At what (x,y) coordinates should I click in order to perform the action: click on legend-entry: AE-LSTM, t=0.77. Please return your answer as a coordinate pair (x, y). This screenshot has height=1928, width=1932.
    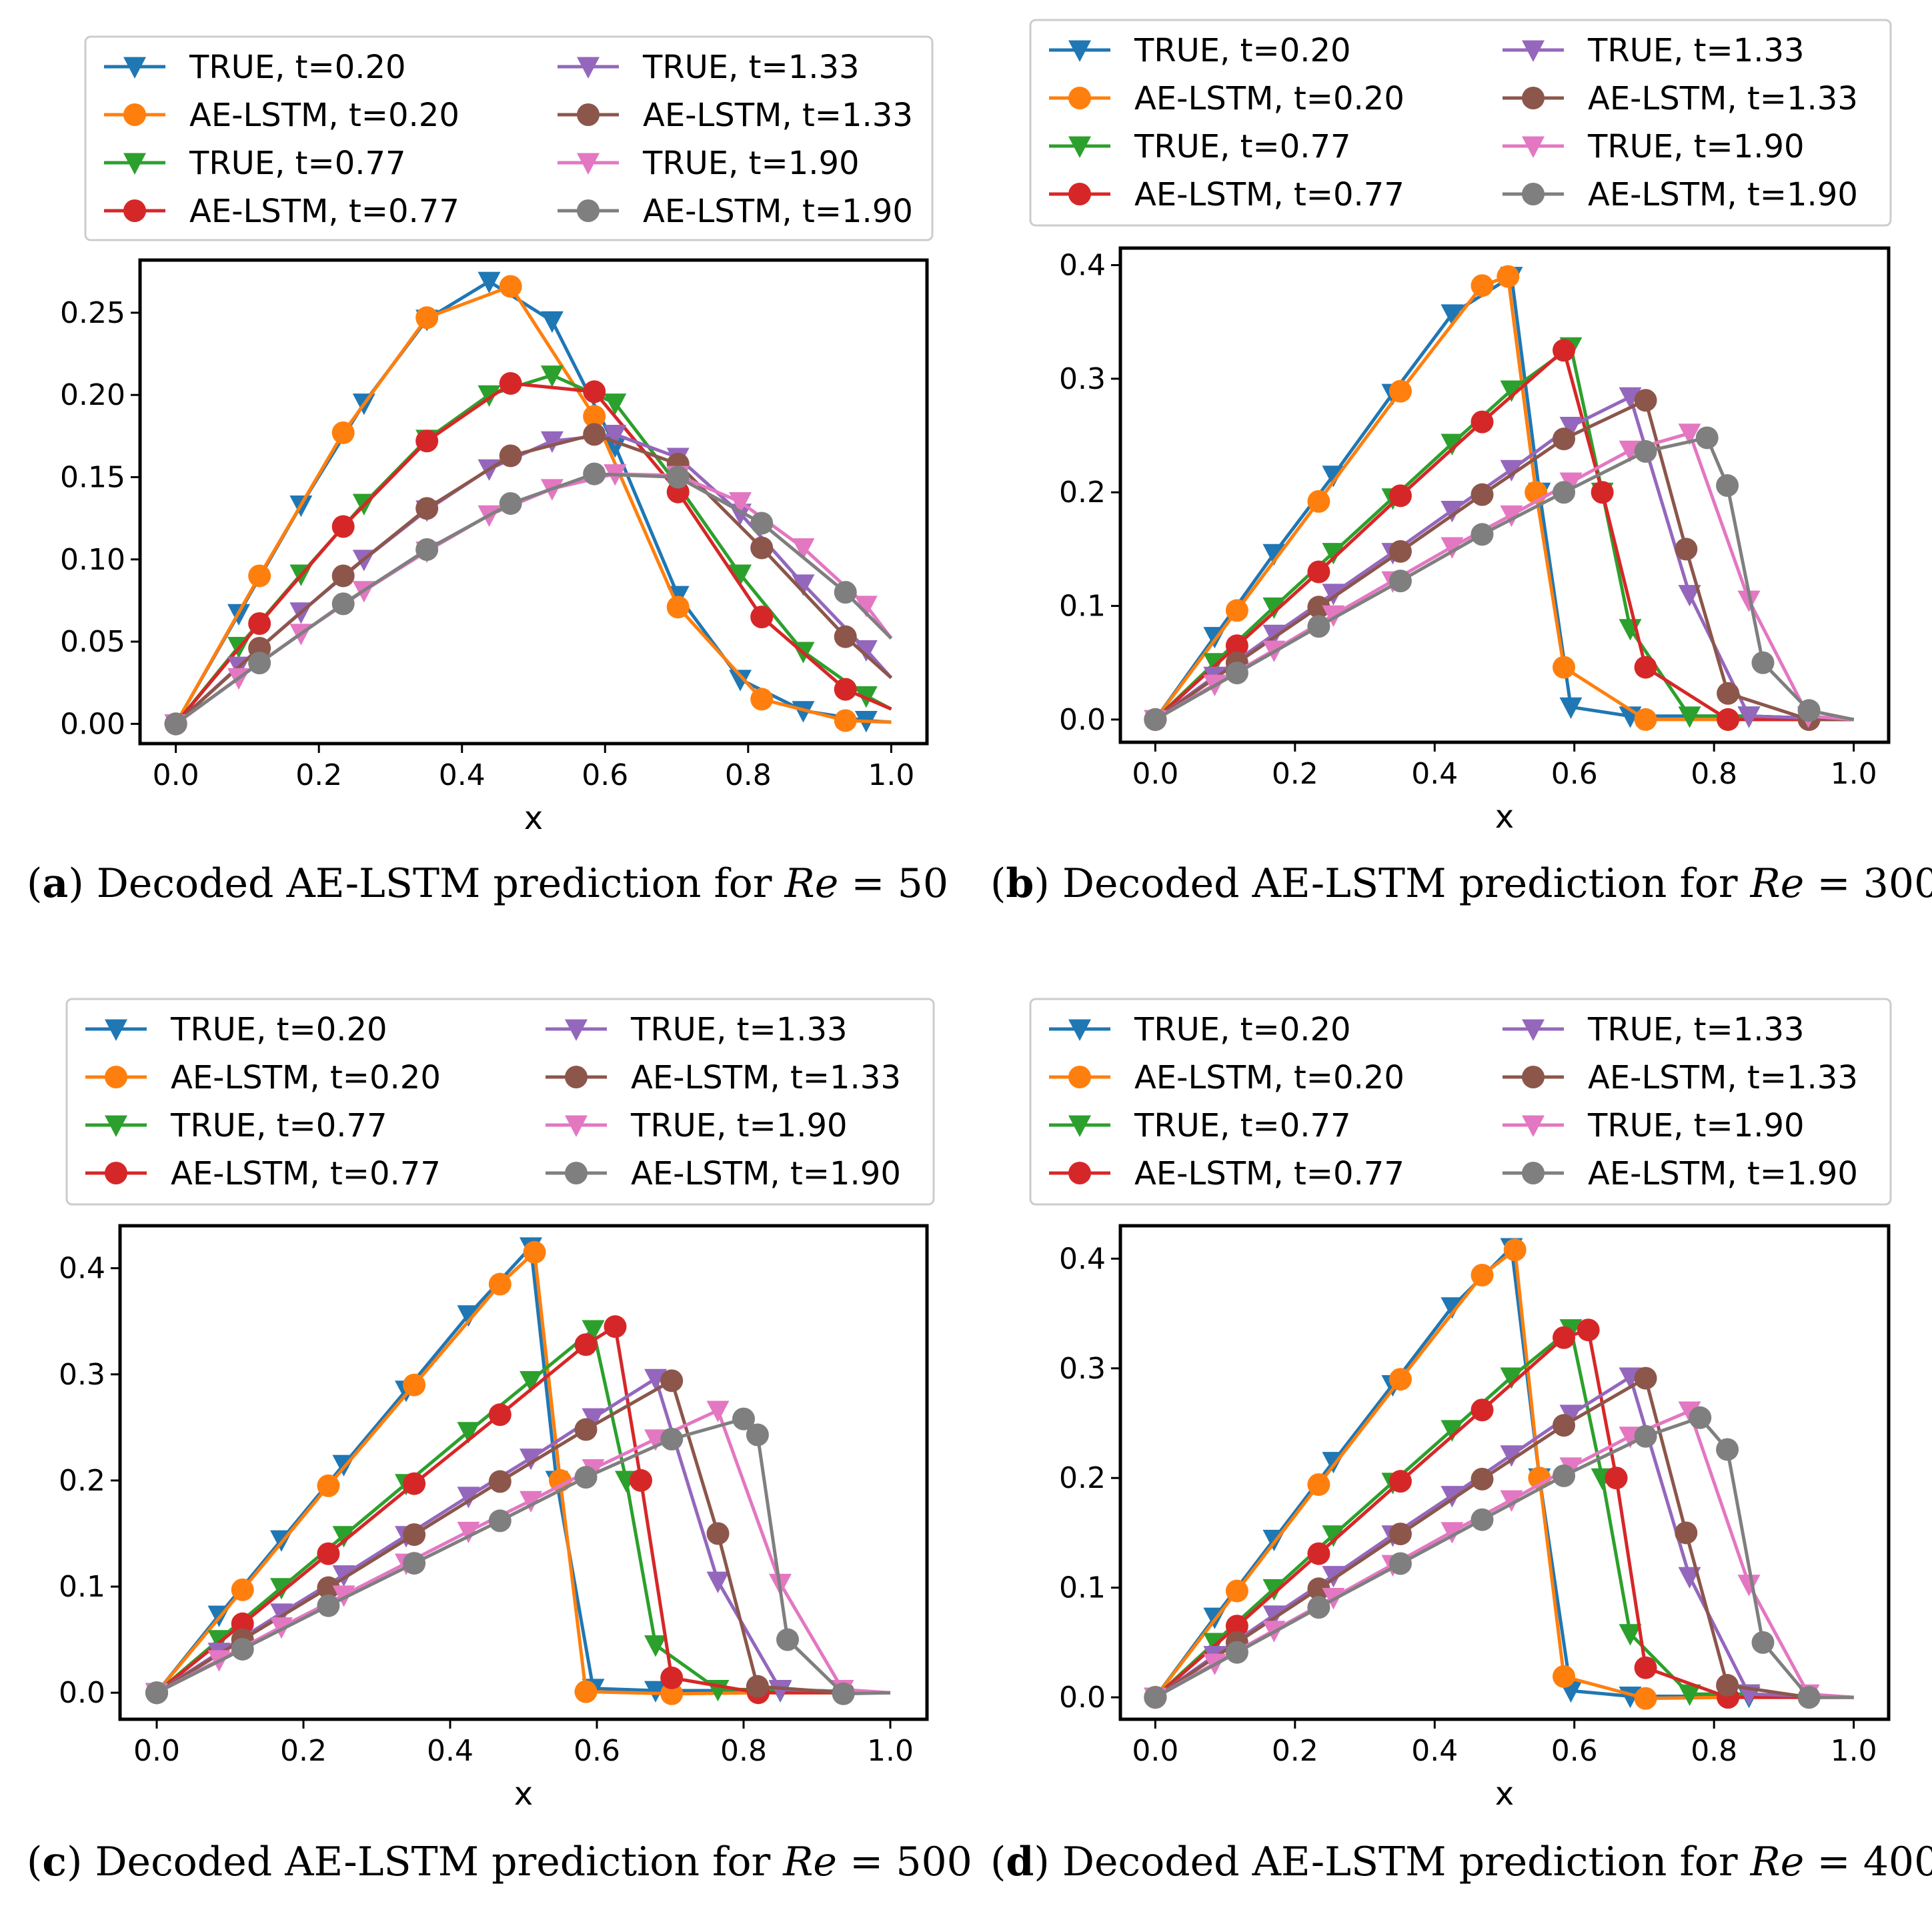
    Looking at the image, I should click on (1269, 194).